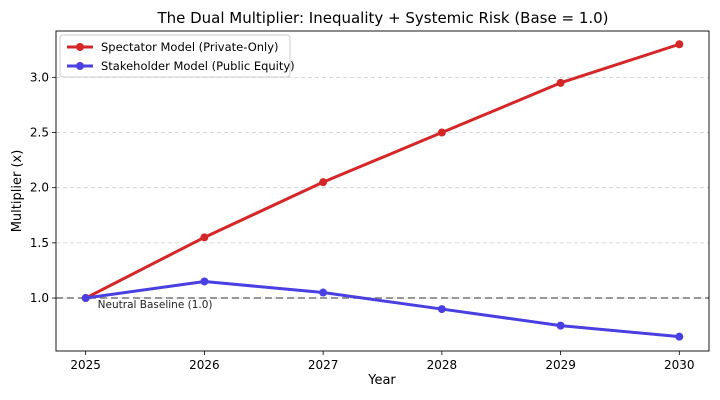 Image resolution: width=720 pixels, height=400 pixels. I want to click on legend-label-1: Spectator Model (Private-Only), so click(190, 47).